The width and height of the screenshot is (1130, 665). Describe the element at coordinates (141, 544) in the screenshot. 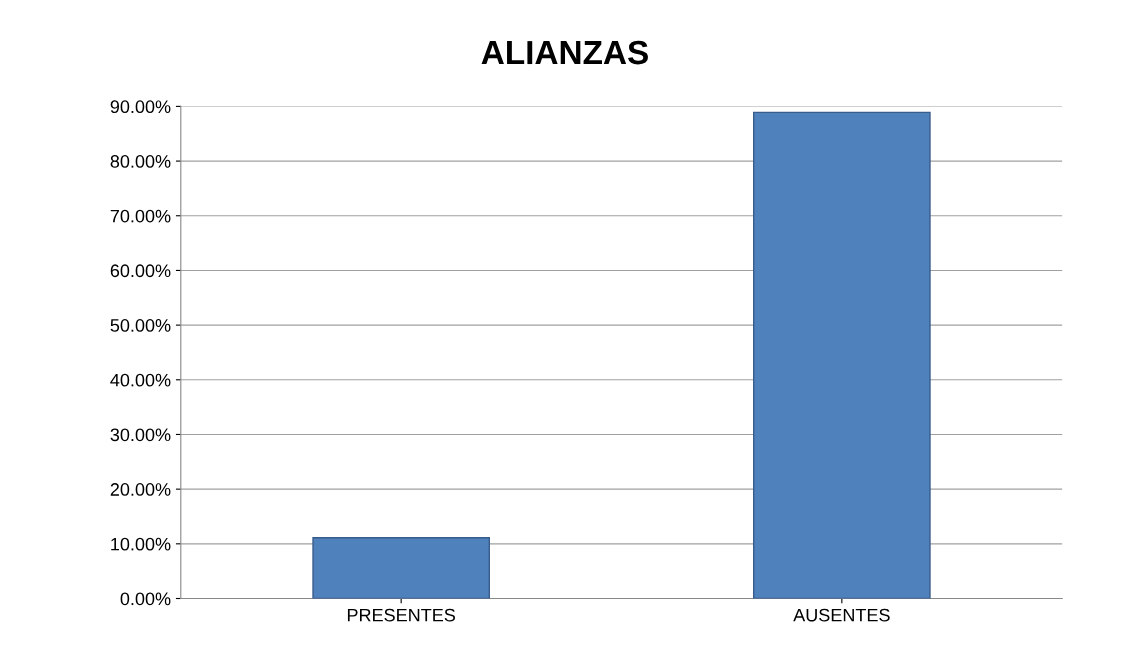

I see `y-tick-label: 10.00%` at that location.